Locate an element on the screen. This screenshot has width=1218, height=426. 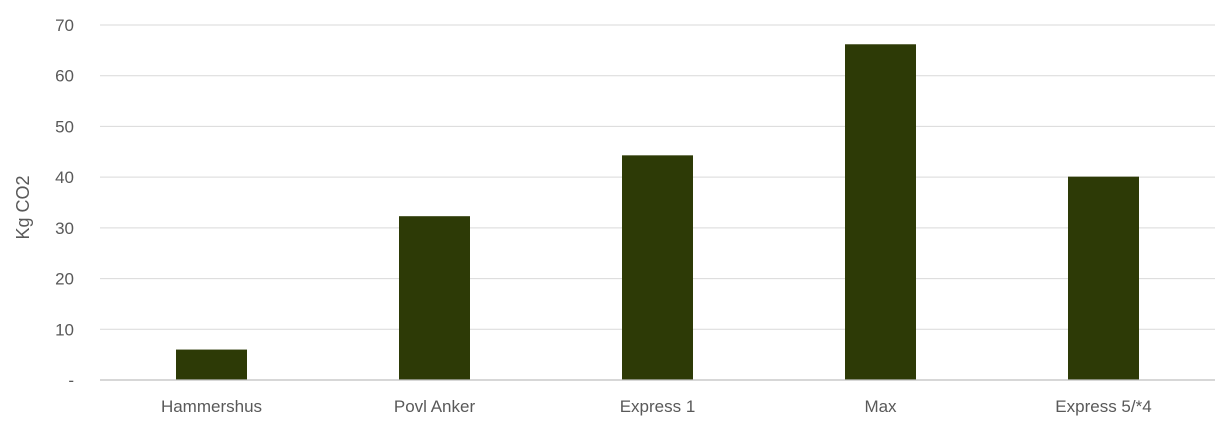
x-tick-label: Povl Anker is located at coordinates (435, 406).